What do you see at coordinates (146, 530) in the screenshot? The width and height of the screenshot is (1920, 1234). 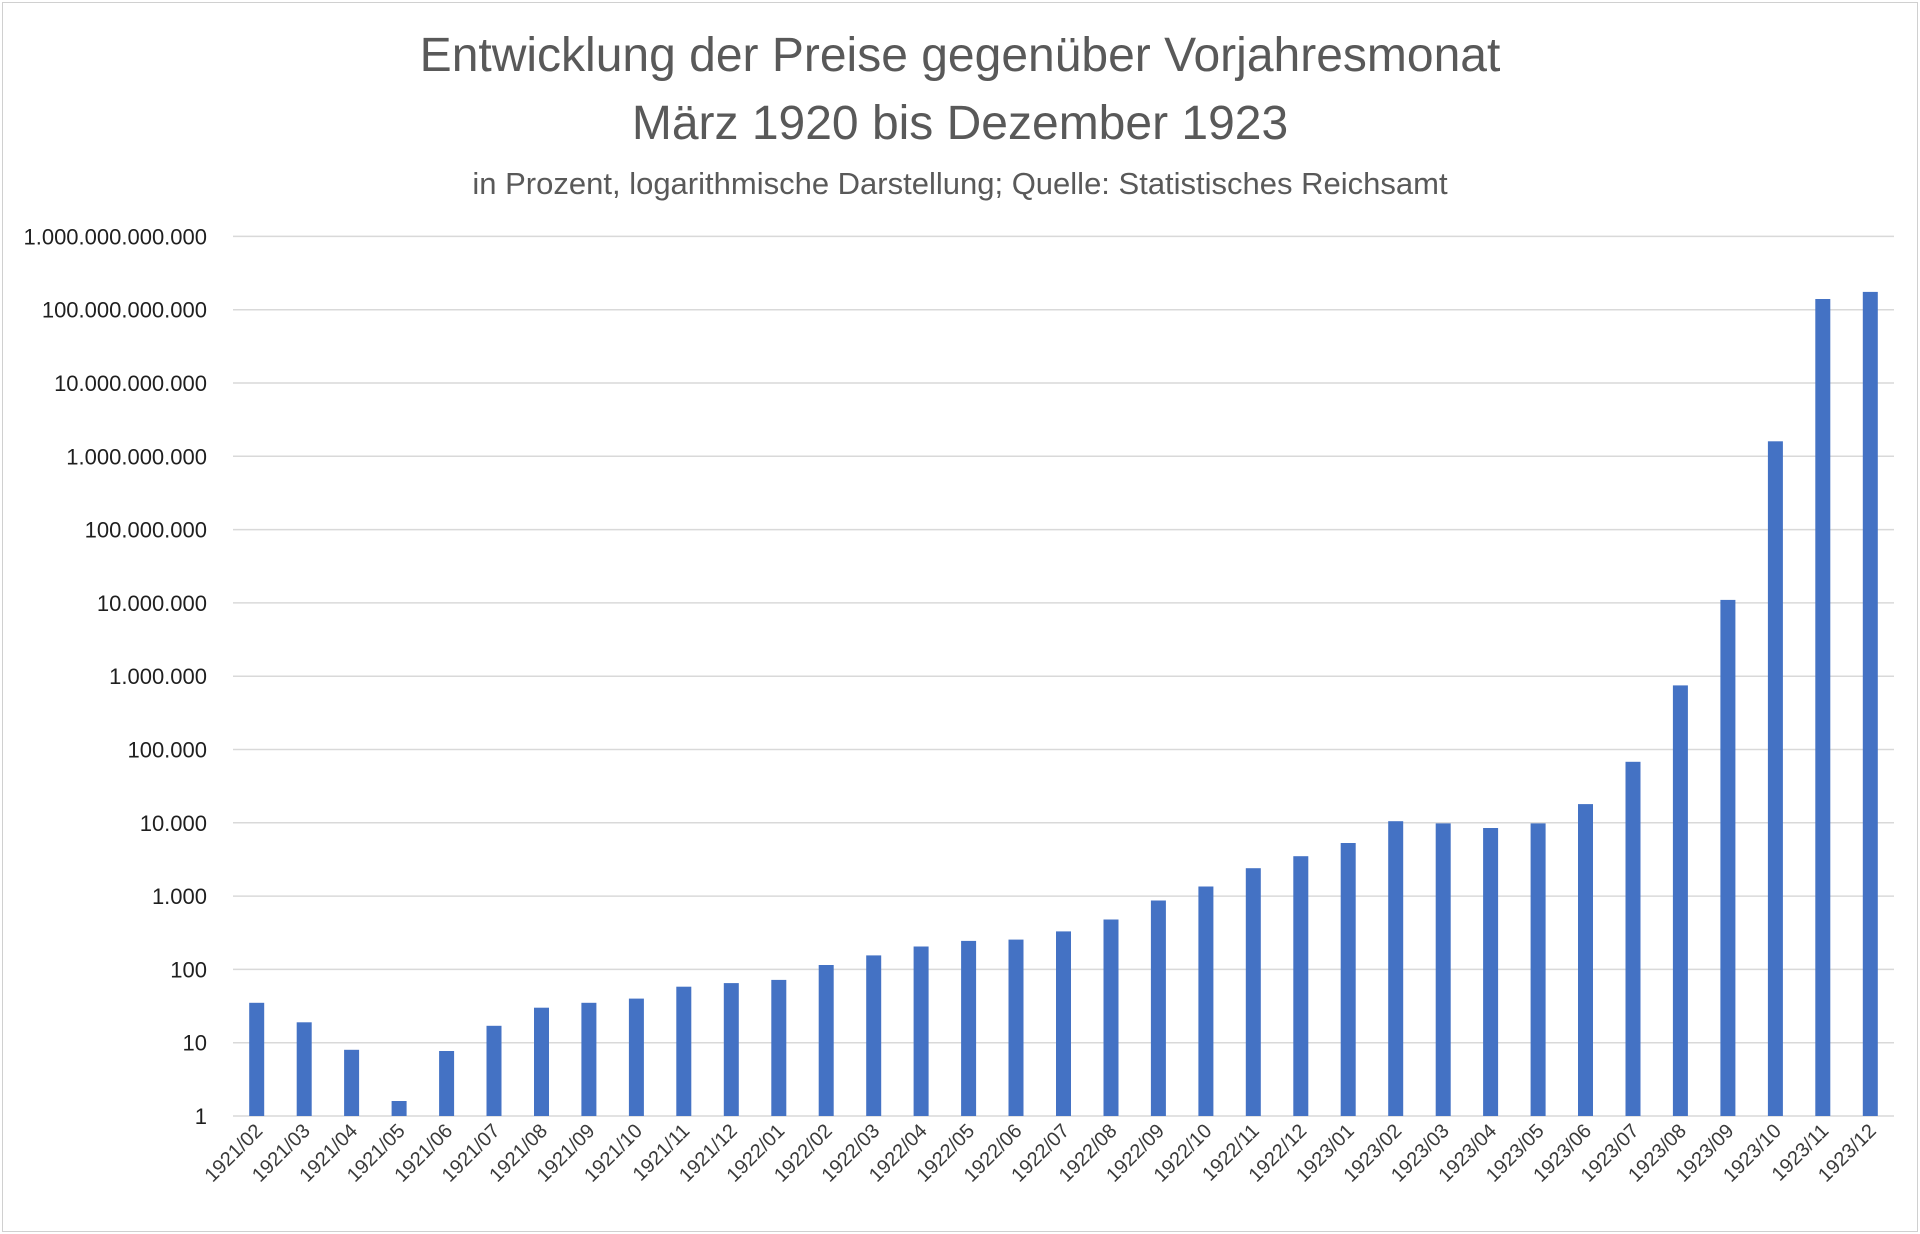 I see `y-tick-label: 100.000.000` at bounding box center [146, 530].